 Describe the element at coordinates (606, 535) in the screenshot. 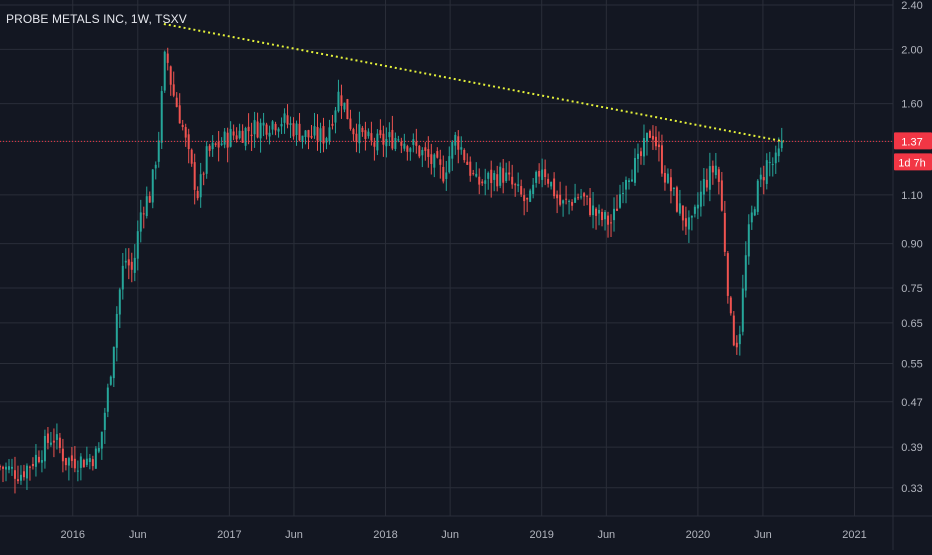

I see `x-tick-label: Jun` at that location.